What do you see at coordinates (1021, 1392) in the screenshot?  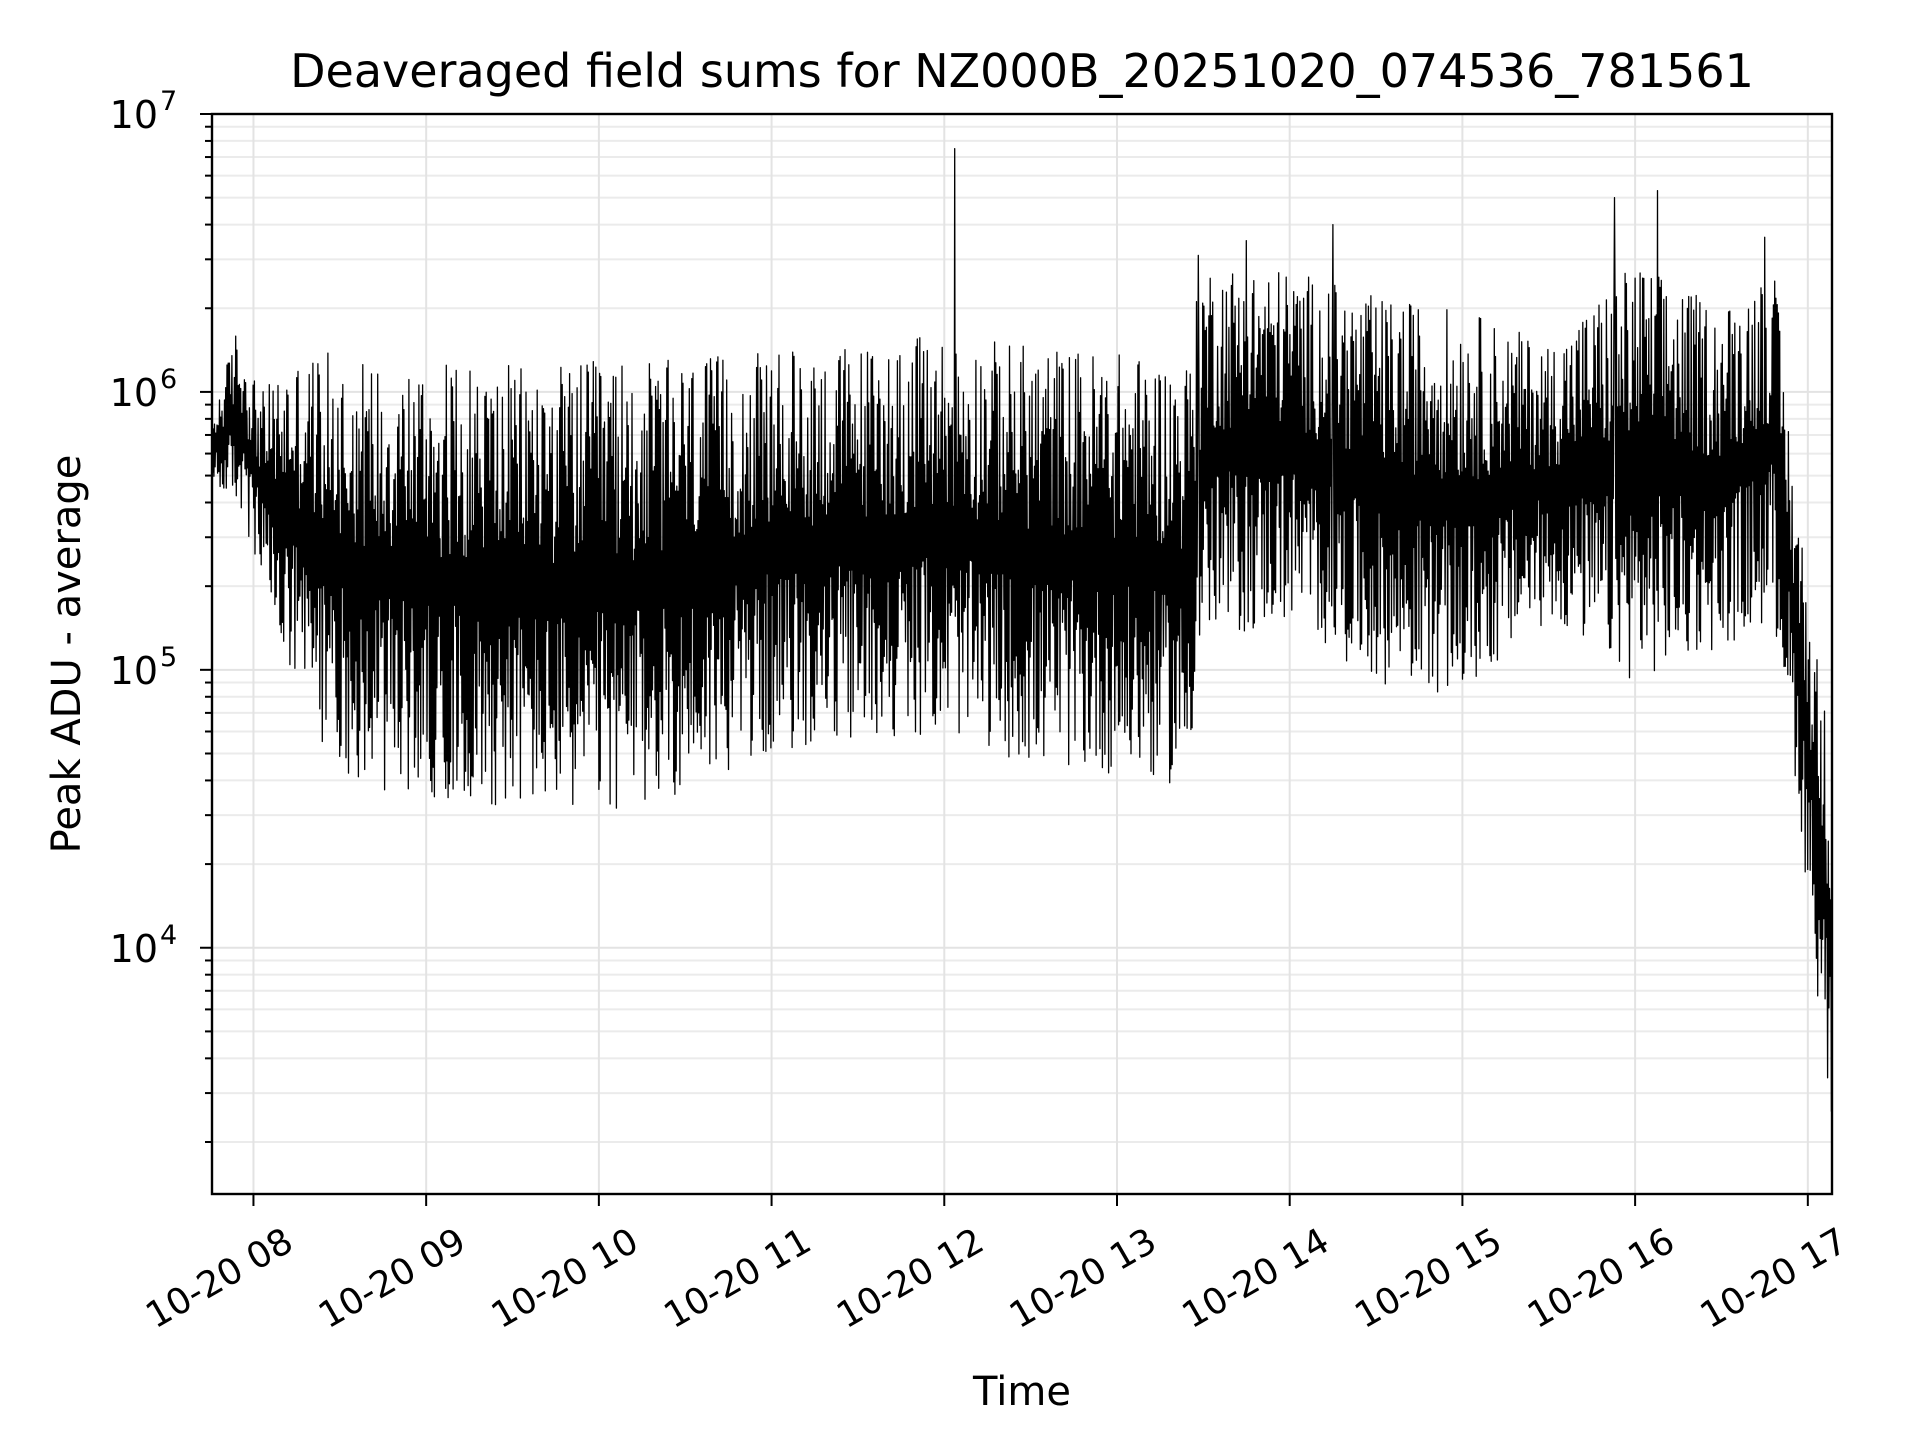 I see `x-axis-label: Time` at bounding box center [1021, 1392].